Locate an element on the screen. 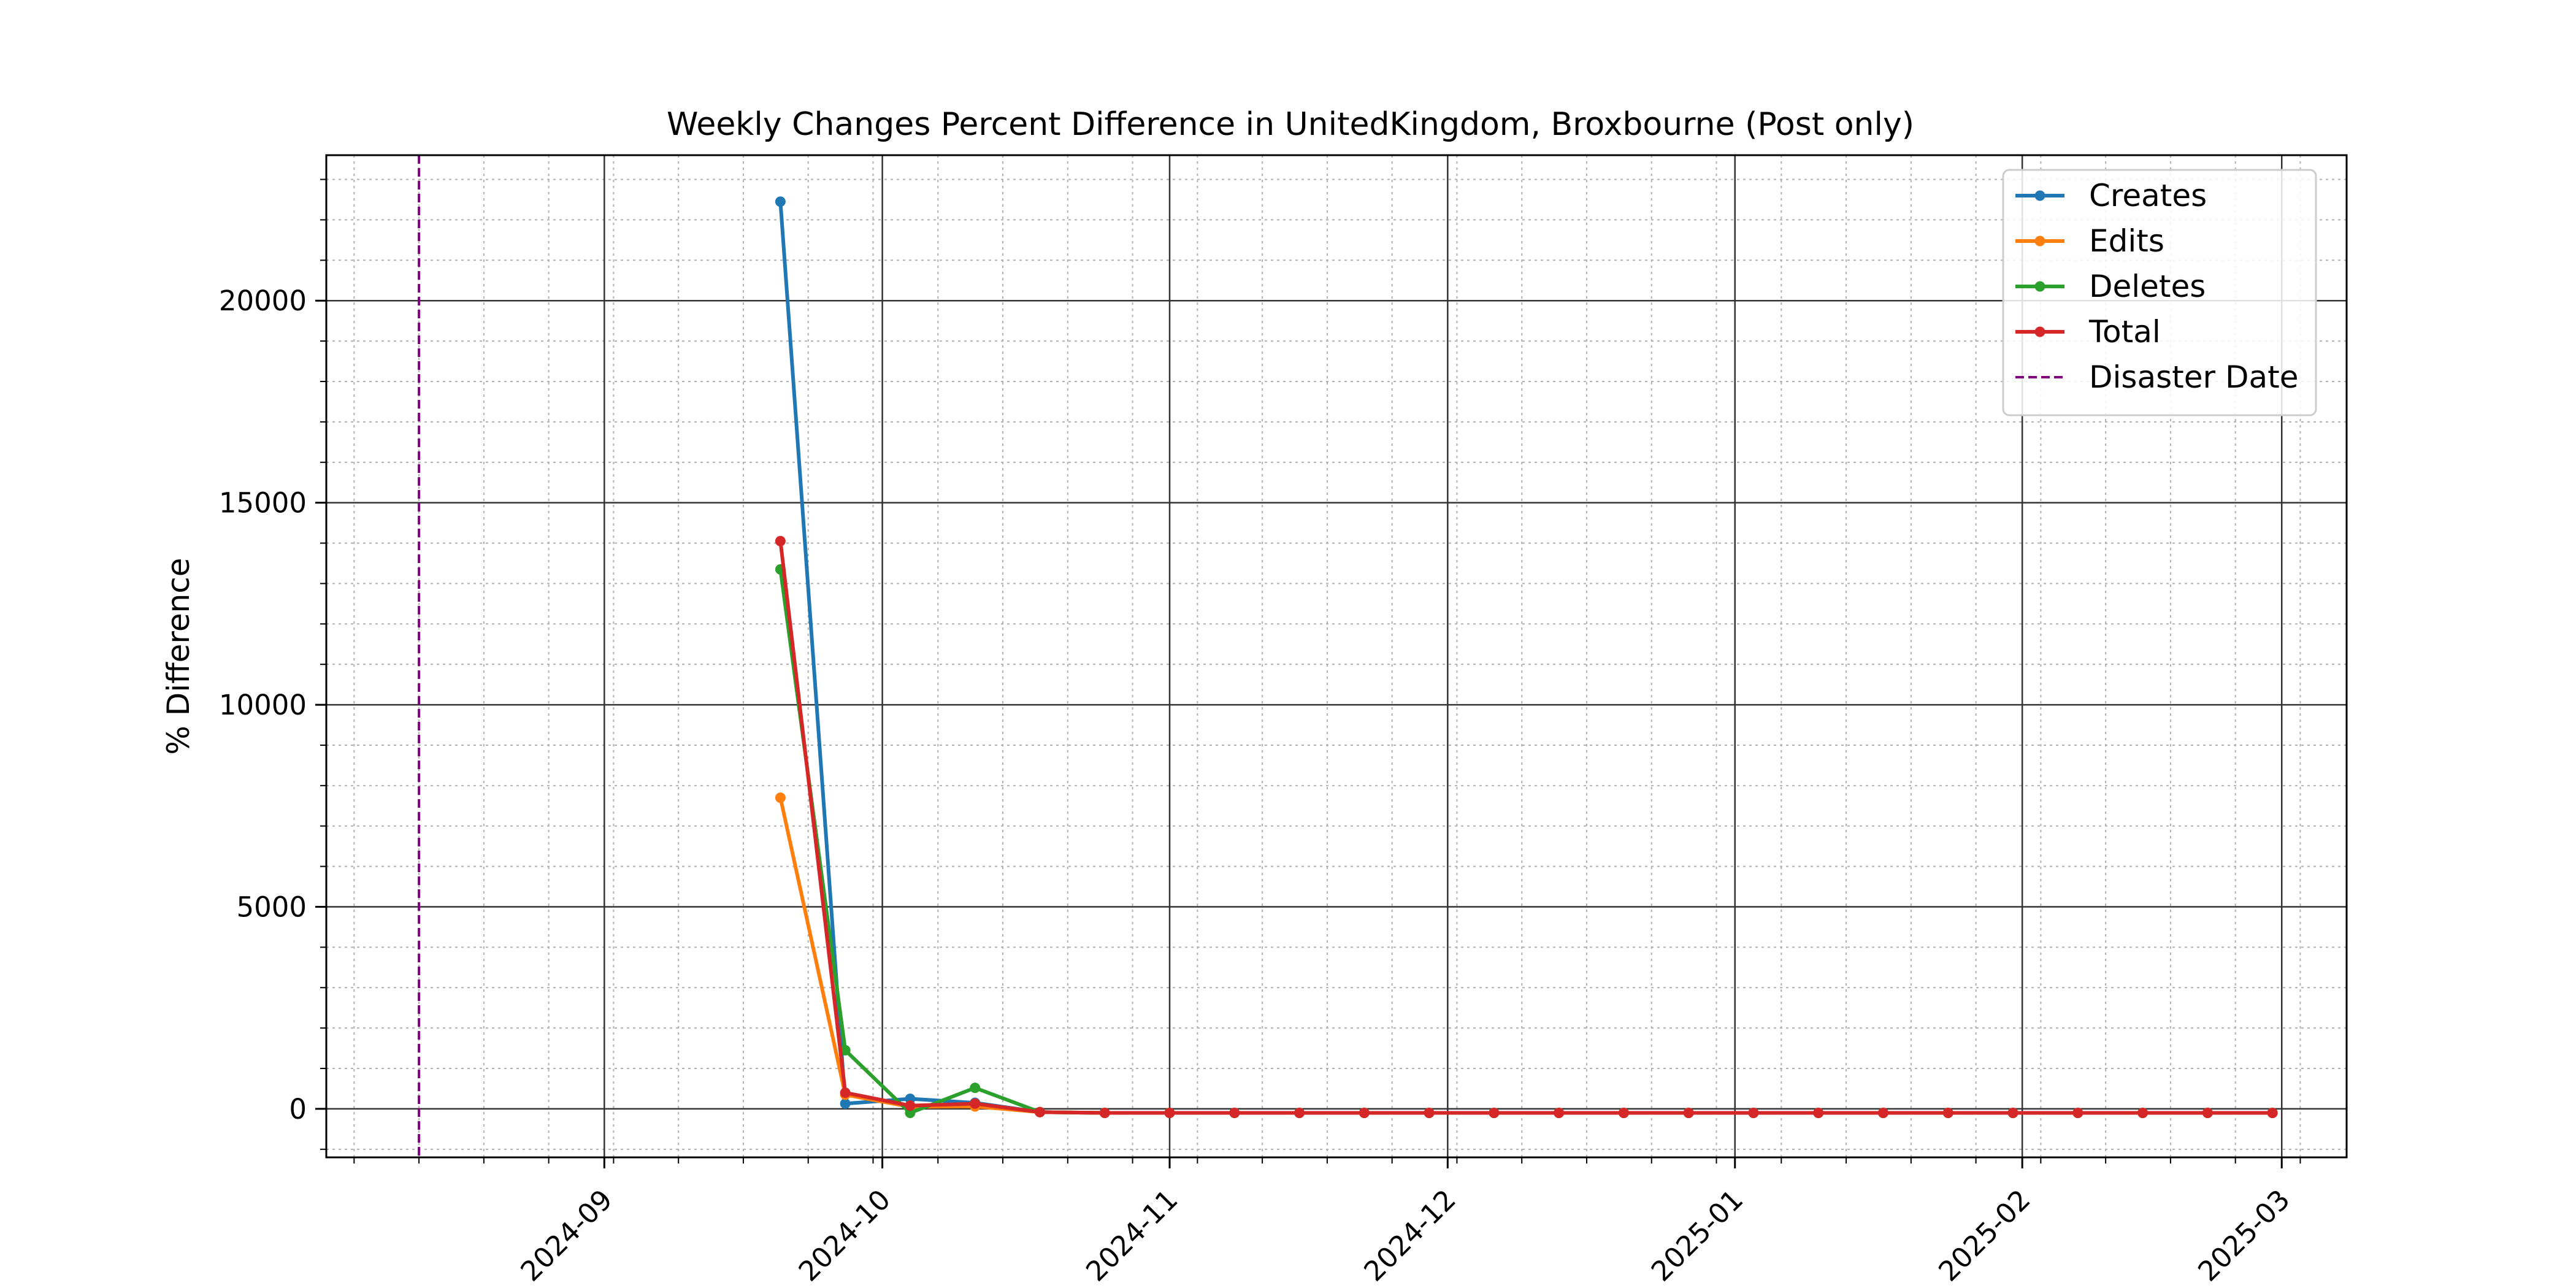 The height and width of the screenshot is (1288, 2576). y-tick-label: 10000 is located at coordinates (263, 705).